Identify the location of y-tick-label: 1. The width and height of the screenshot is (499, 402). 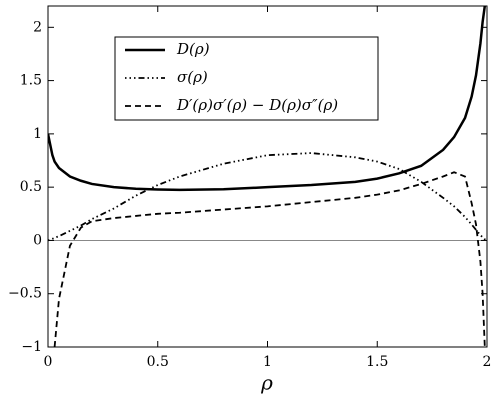
(37, 134).